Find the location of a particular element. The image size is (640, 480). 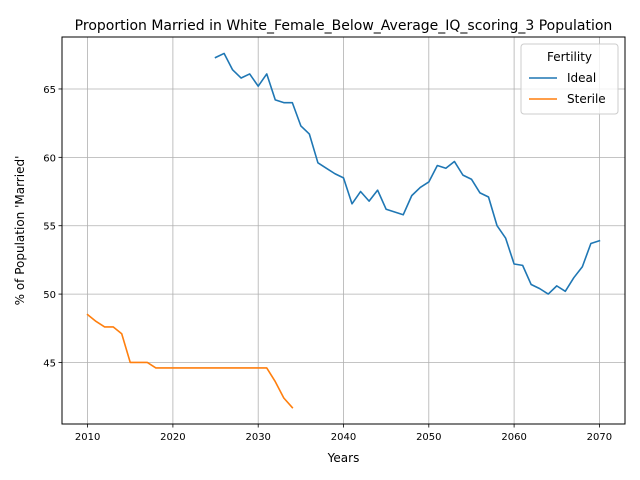

y-tick-label: 65 is located at coordinates (49, 90).